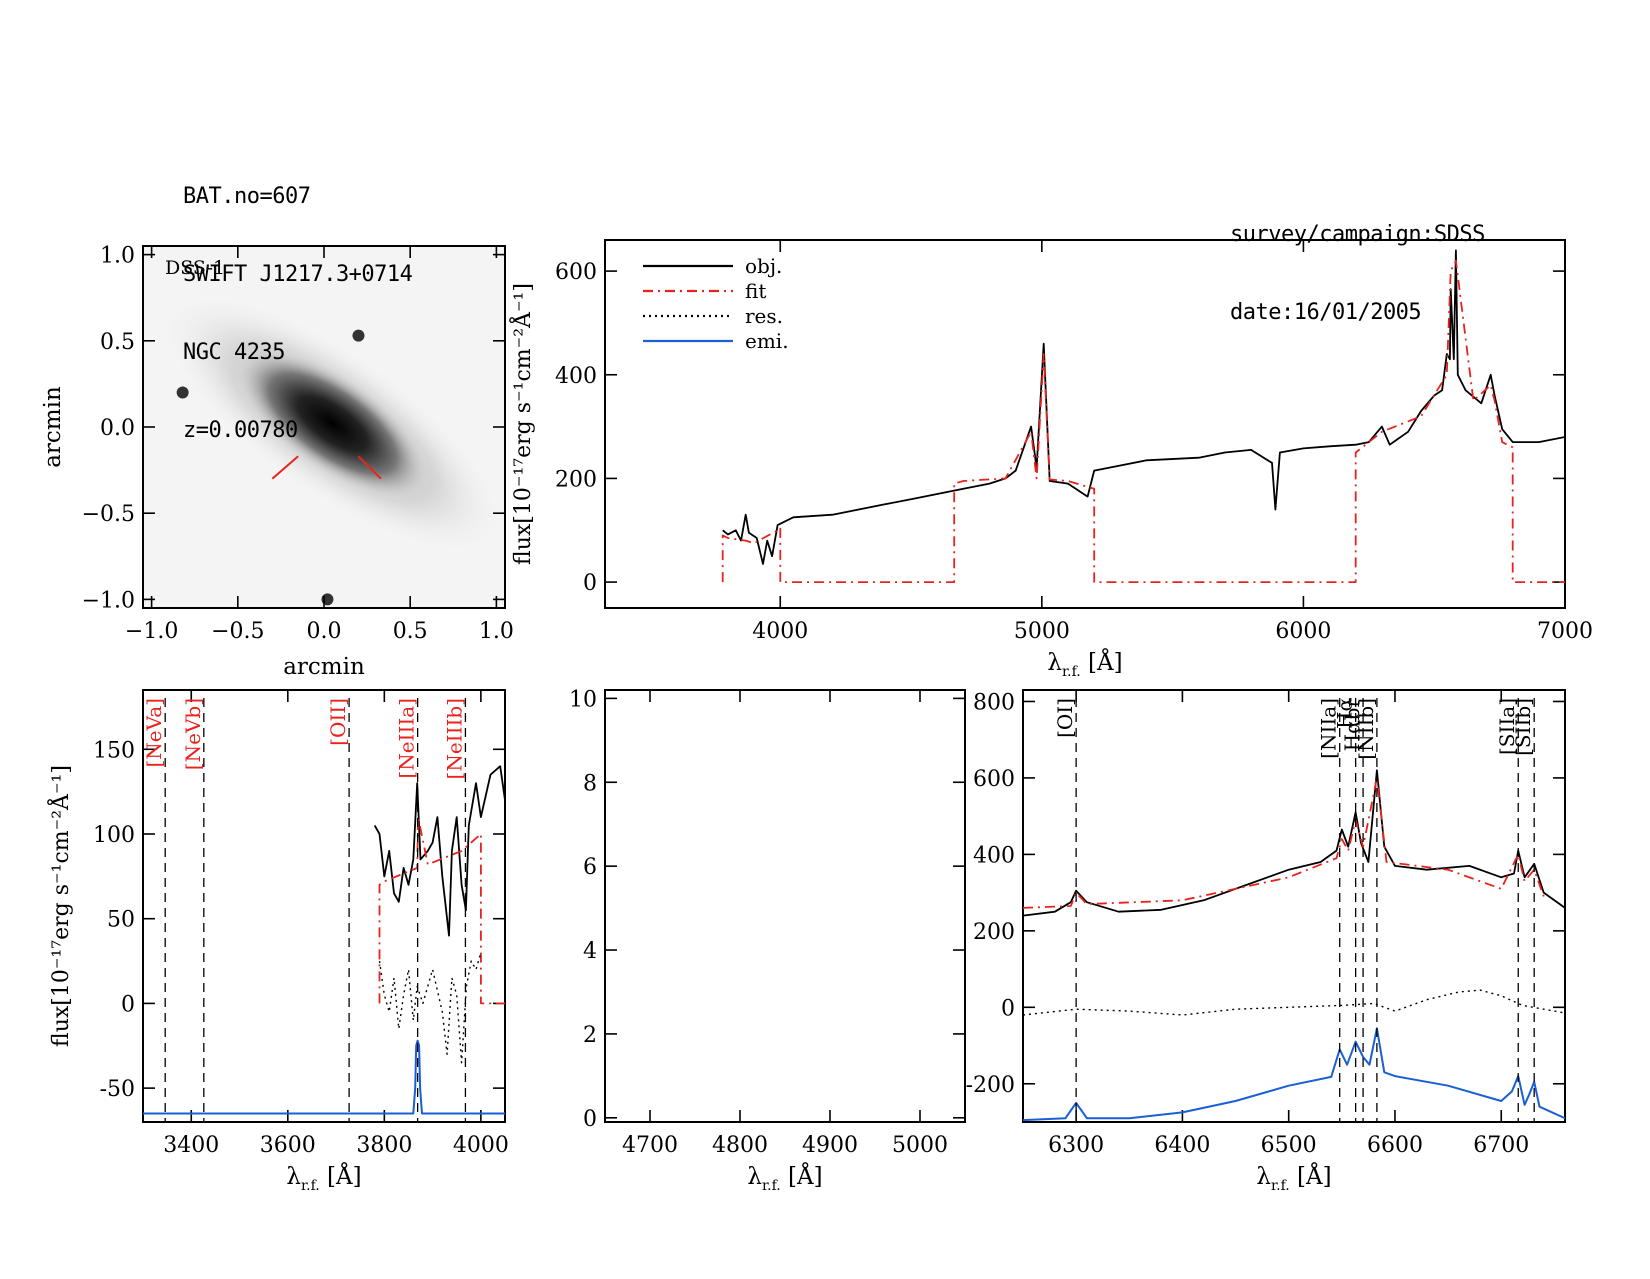 The height and width of the screenshot is (1279, 1650). I want to click on full-series-fit, so click(1143, 421).